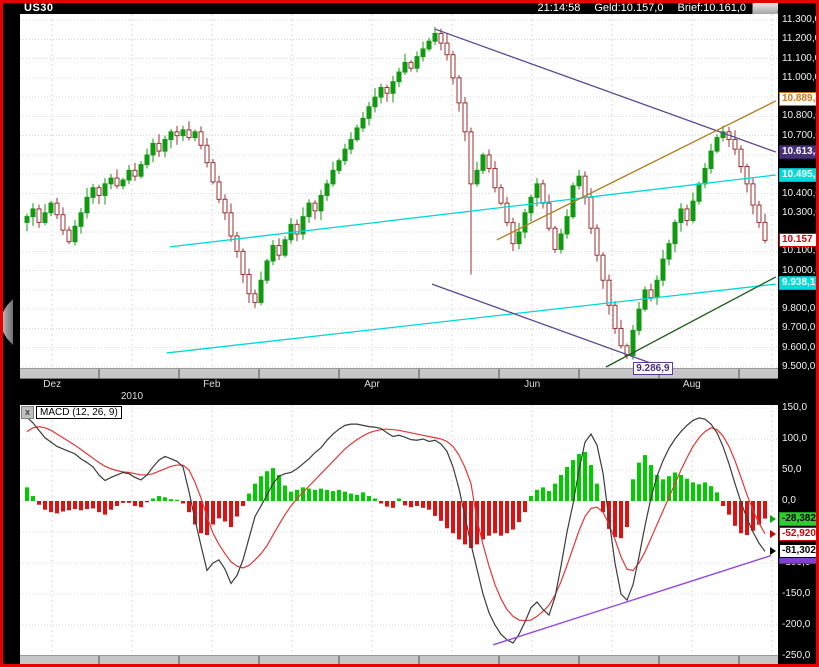 The width and height of the screenshot is (819, 667). Describe the element at coordinates (7, 322) in the screenshot. I see `panel-collapse-tab` at that location.